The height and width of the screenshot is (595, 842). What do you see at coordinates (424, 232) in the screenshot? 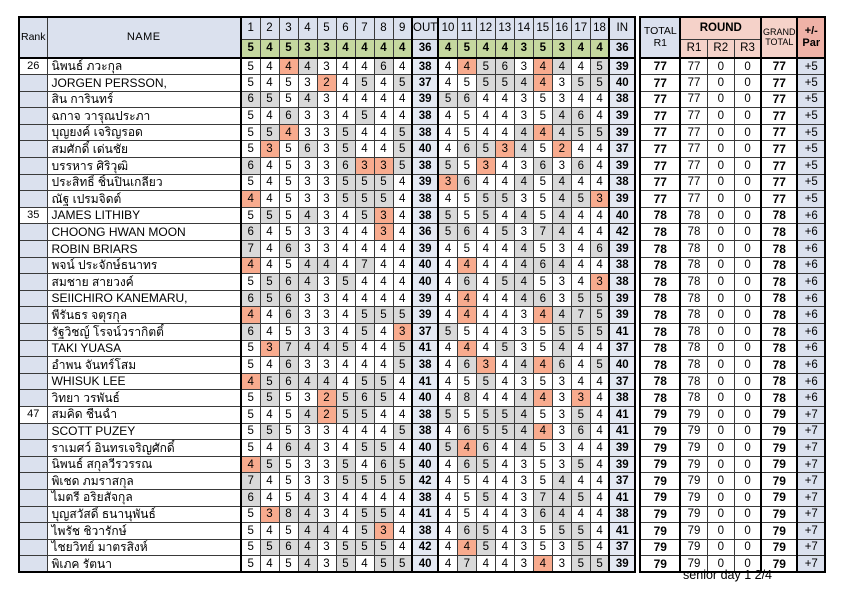
I see `out-total-cell: 36` at bounding box center [424, 232].